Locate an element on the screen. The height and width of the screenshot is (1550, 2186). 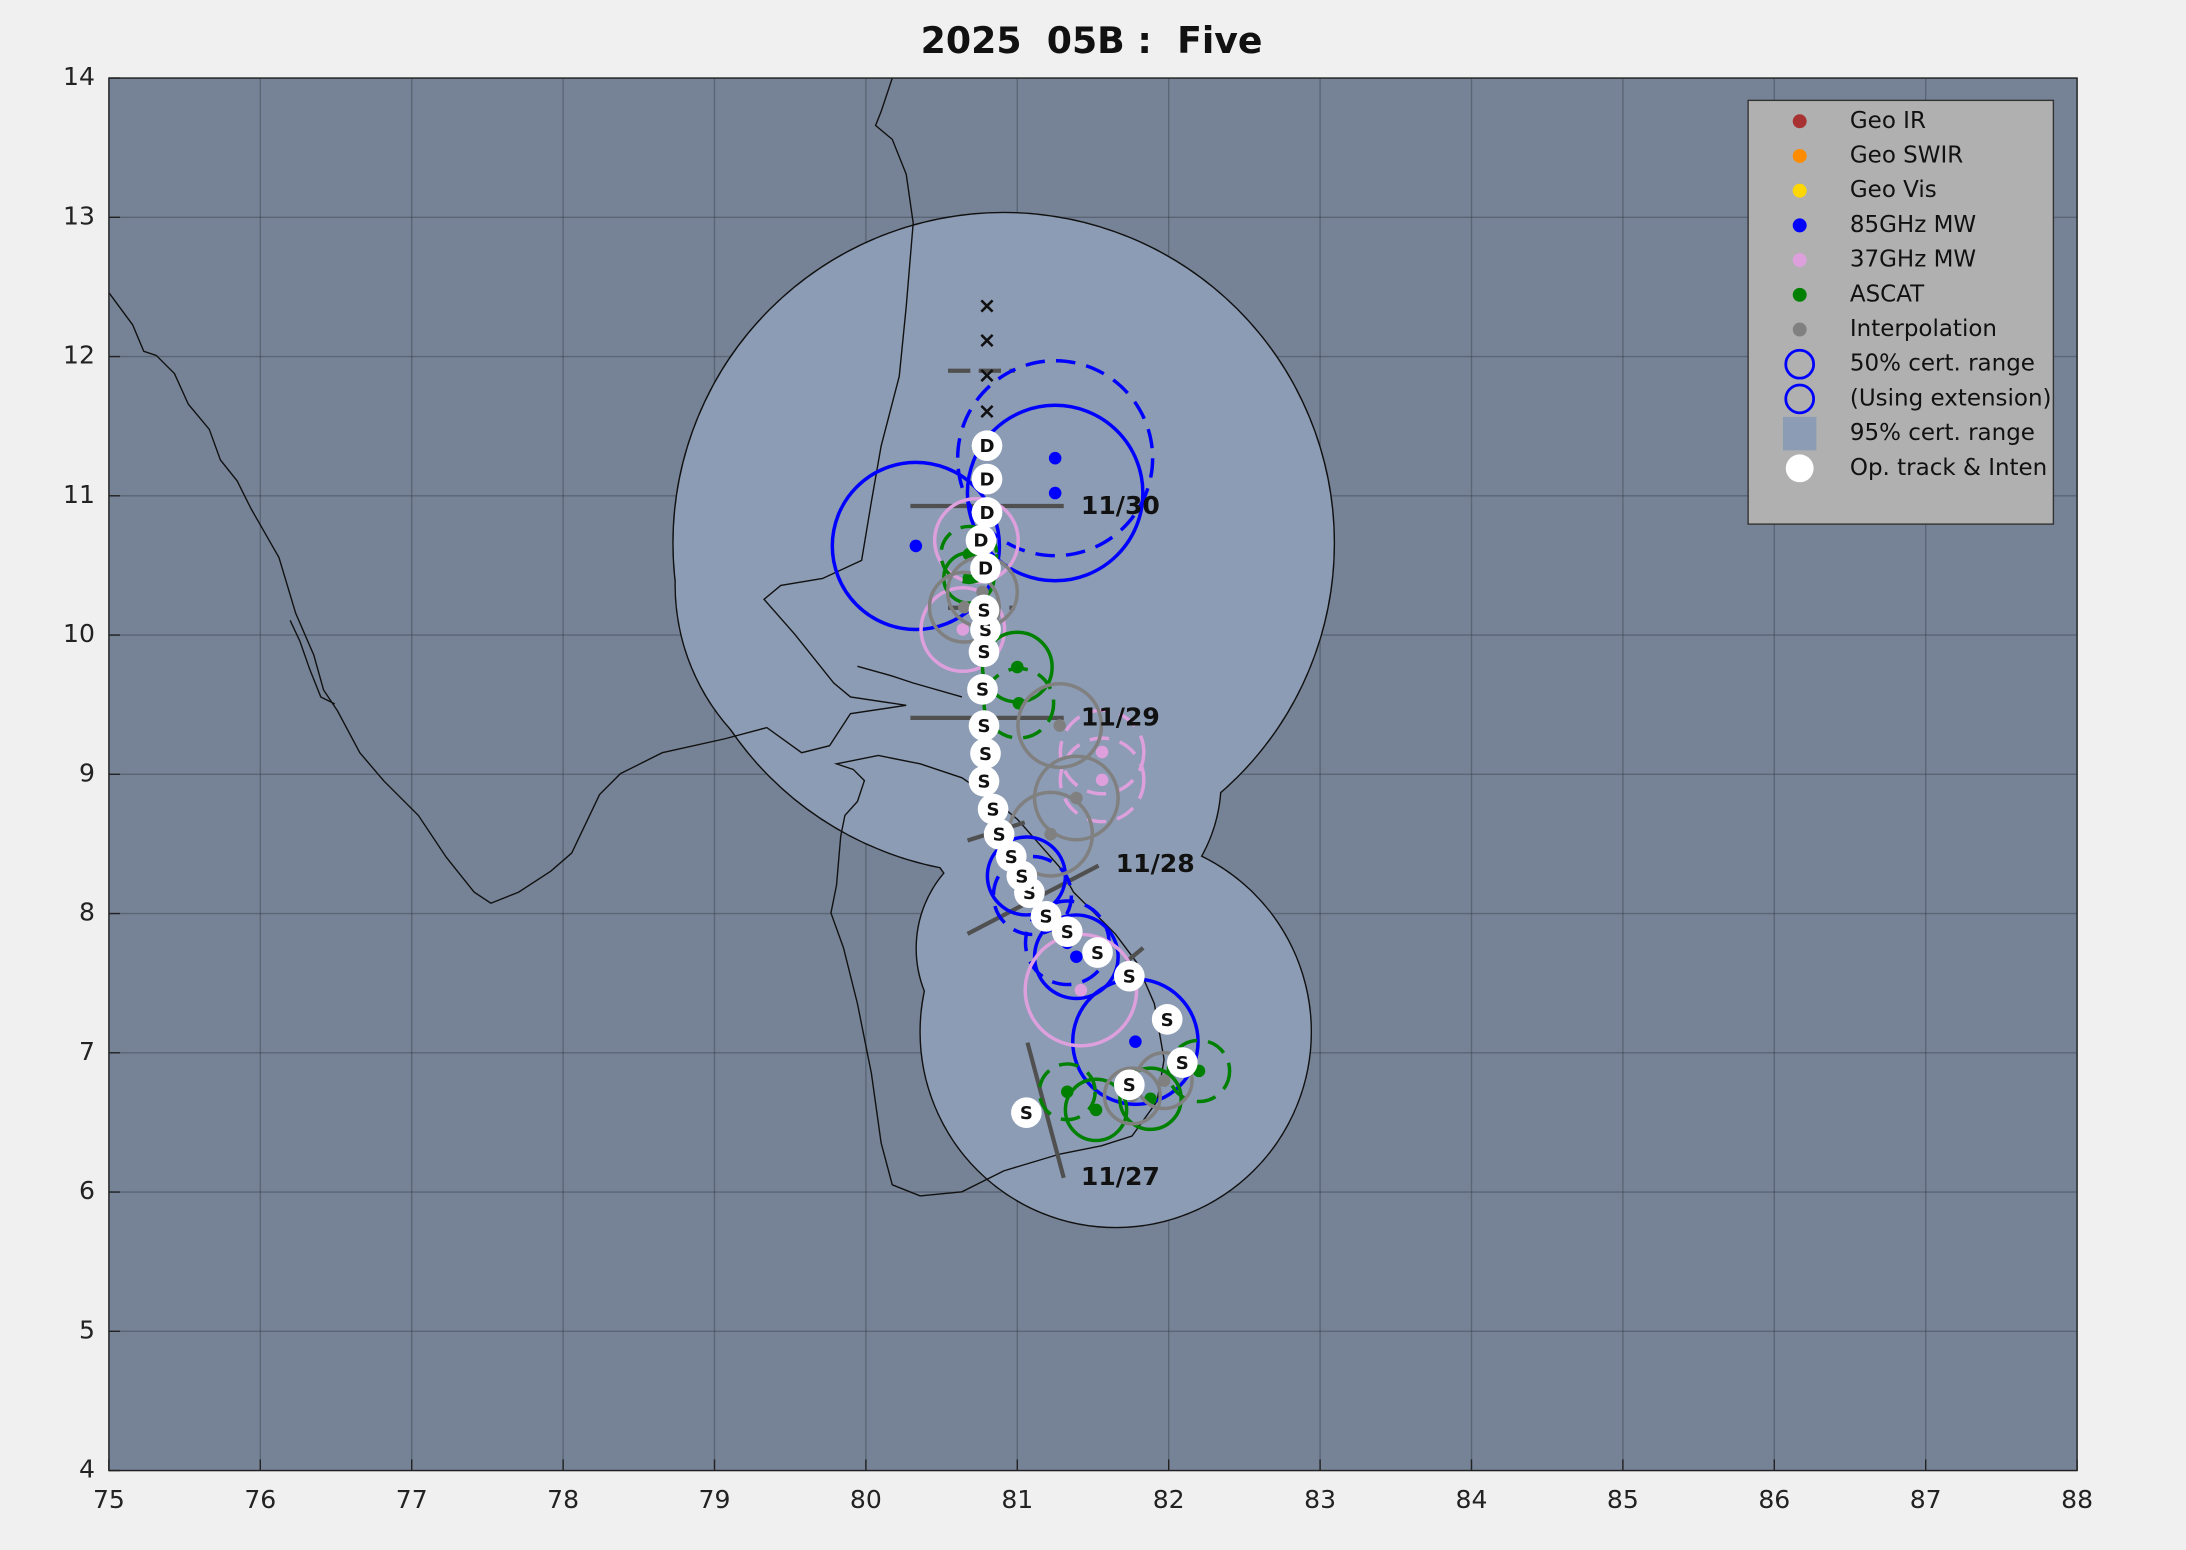
legend-label: 85GHz MW is located at coordinates (1913, 225).